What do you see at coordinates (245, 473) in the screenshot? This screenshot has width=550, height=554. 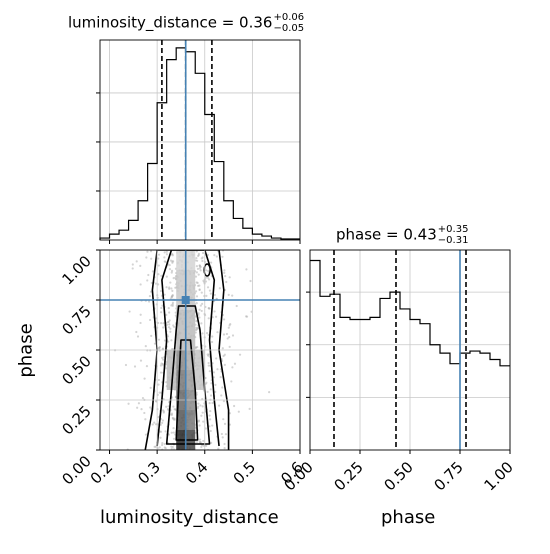 I see `x-tick-label-luminosity: 0.5` at bounding box center [245, 473].